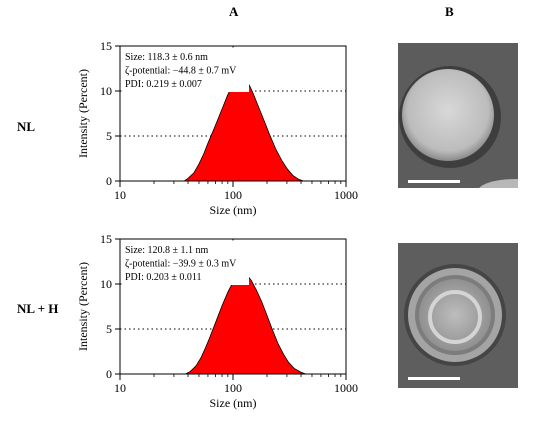 The width and height of the screenshot is (550, 424). Describe the element at coordinates (181, 264) in the screenshot. I see `annotation-text: ζ-potential: −39.9 ± 0.3 mV` at that location.